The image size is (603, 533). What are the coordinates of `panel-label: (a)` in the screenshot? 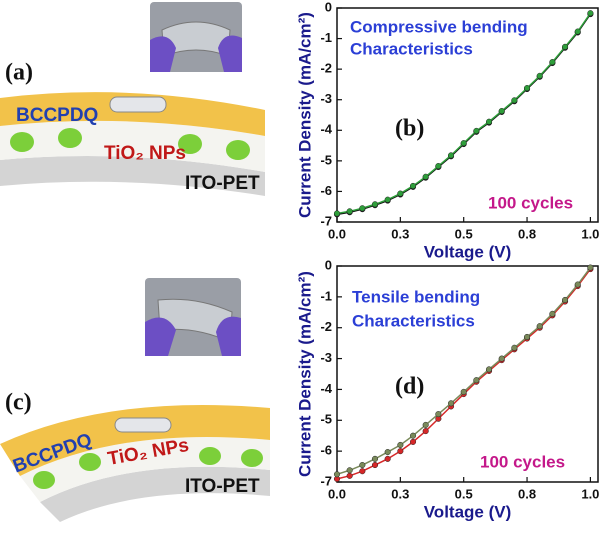 It's located at (19, 73).